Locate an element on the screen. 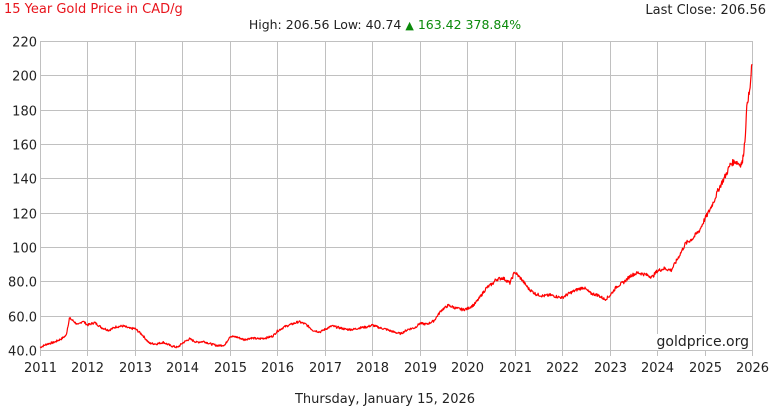 This screenshot has width=770, height=410. high-label: High: 206.56 is located at coordinates (289, 24).